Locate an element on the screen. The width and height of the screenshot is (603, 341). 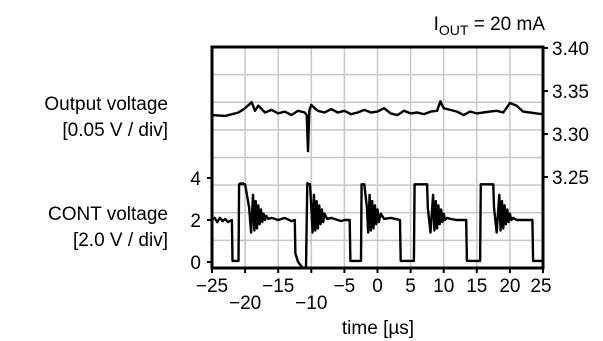
x-tick-label: 15 is located at coordinates (476, 286).